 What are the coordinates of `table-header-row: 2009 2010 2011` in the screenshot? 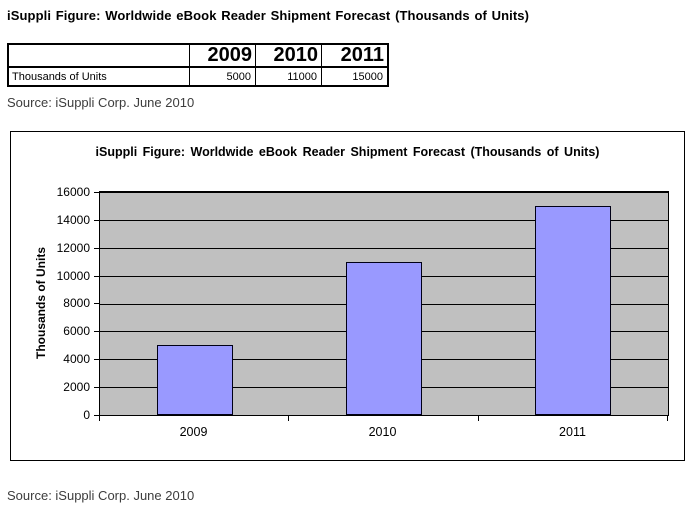 It's located at (198, 55).